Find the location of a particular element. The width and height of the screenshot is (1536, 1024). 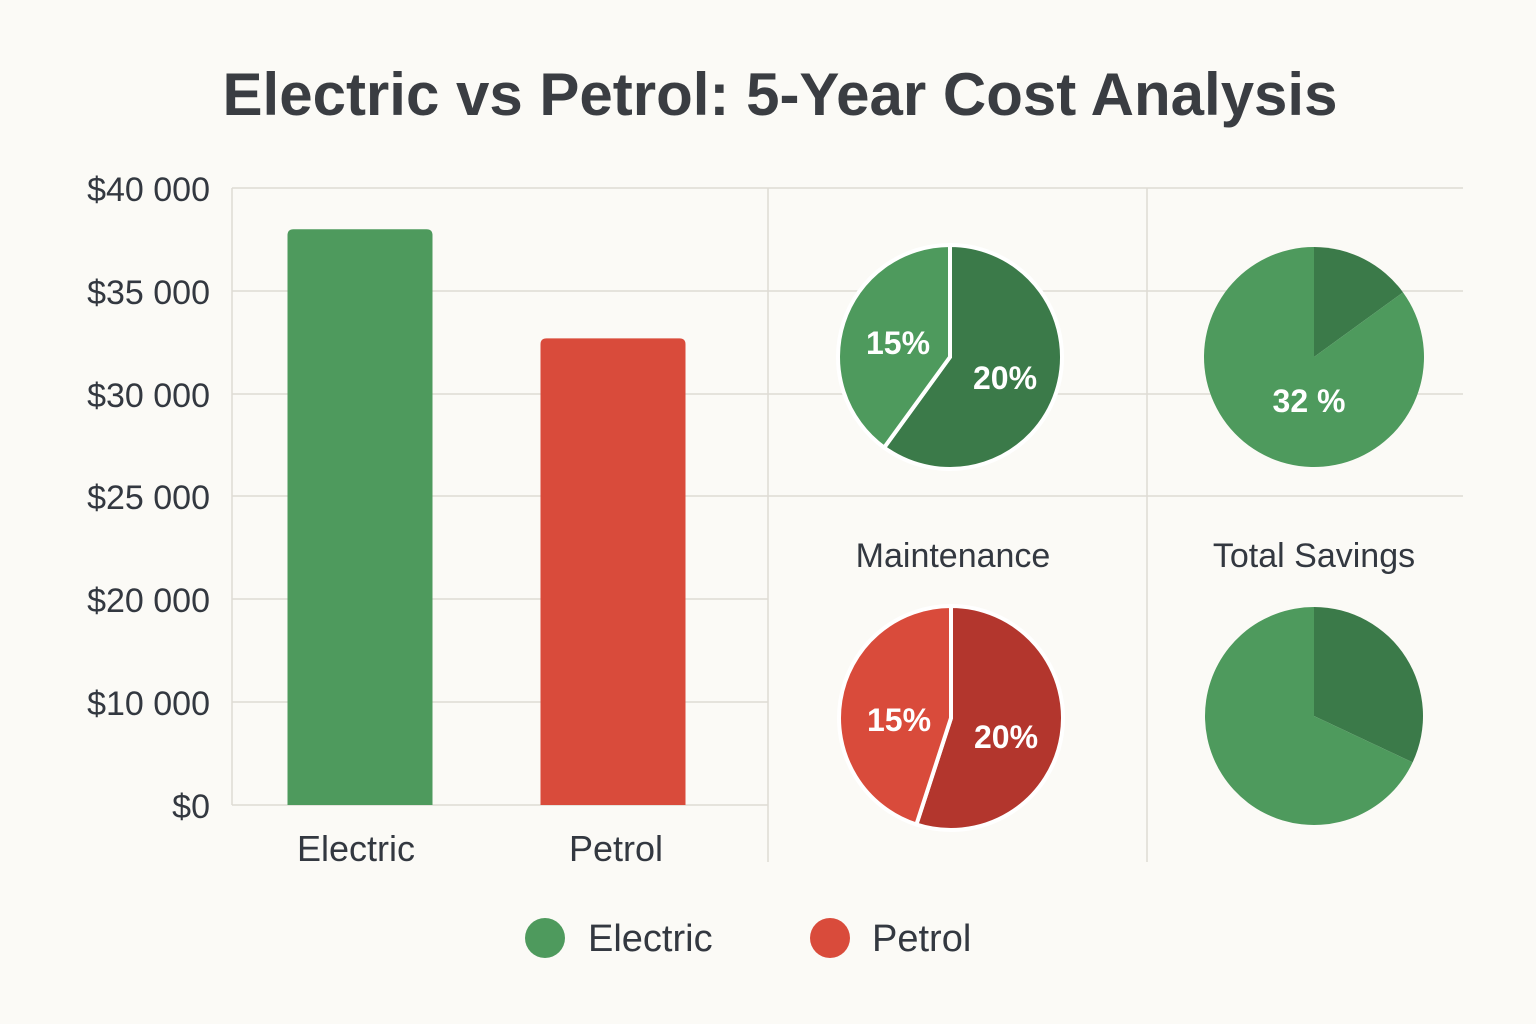

bar-chart-x-axis: Electric Petrol is located at coordinates (480, 848).